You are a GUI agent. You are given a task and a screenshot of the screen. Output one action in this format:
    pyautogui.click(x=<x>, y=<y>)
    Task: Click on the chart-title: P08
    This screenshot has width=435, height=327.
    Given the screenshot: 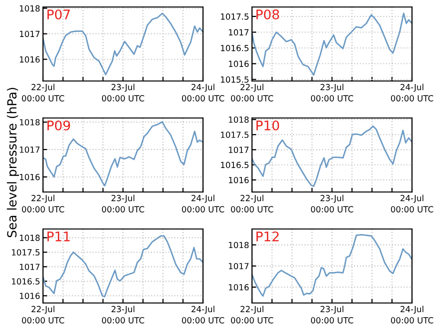 What is the action you would take?
    pyautogui.click(x=268, y=14)
    